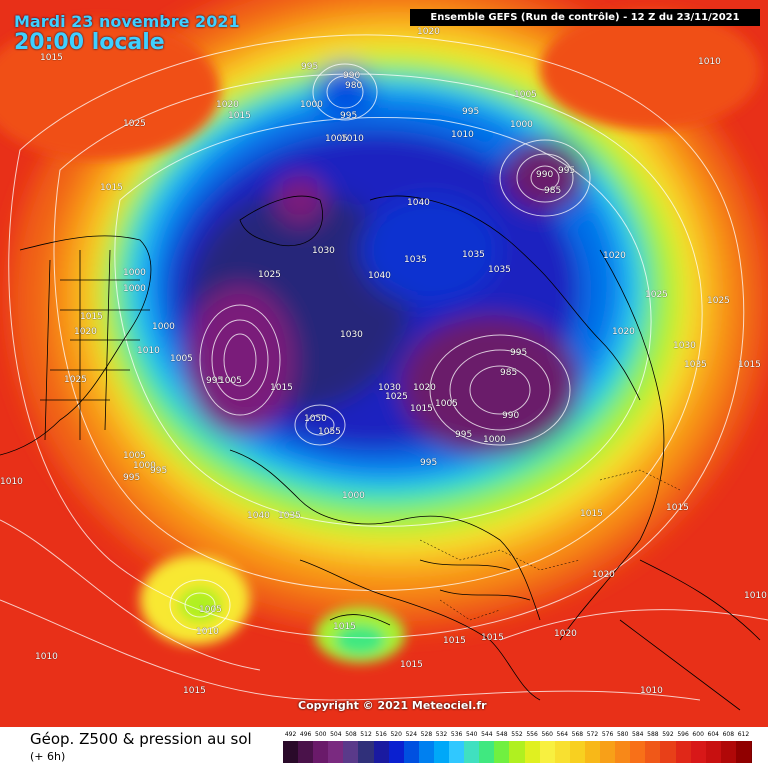 The height and width of the screenshot is (768, 768). What do you see at coordinates (411, 734) in the screenshot?
I see `scale-label: 524` at bounding box center [411, 734].